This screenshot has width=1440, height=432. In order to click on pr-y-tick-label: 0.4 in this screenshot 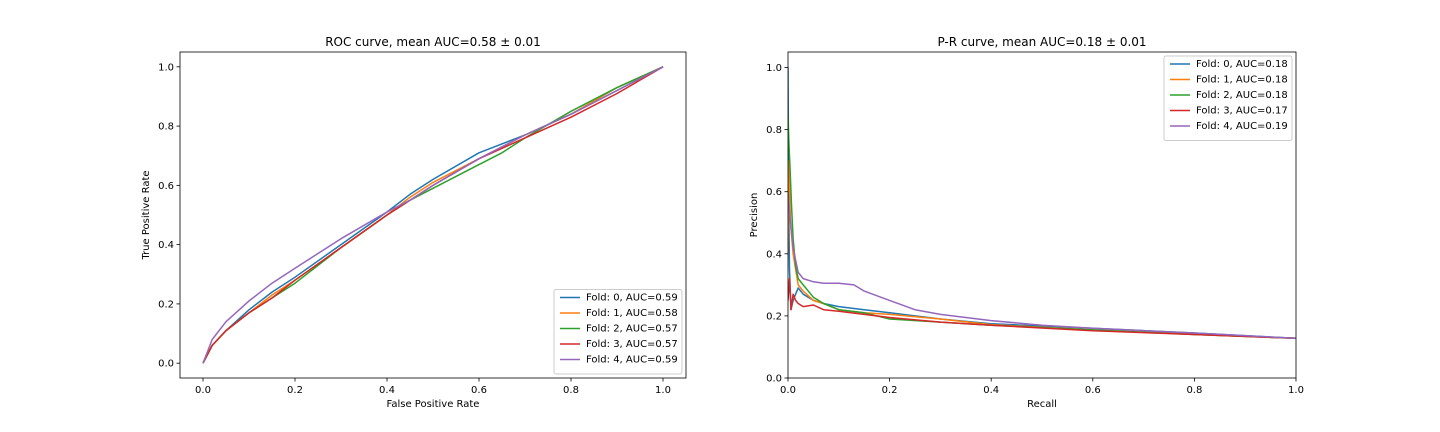, I will do `click(774, 254)`.